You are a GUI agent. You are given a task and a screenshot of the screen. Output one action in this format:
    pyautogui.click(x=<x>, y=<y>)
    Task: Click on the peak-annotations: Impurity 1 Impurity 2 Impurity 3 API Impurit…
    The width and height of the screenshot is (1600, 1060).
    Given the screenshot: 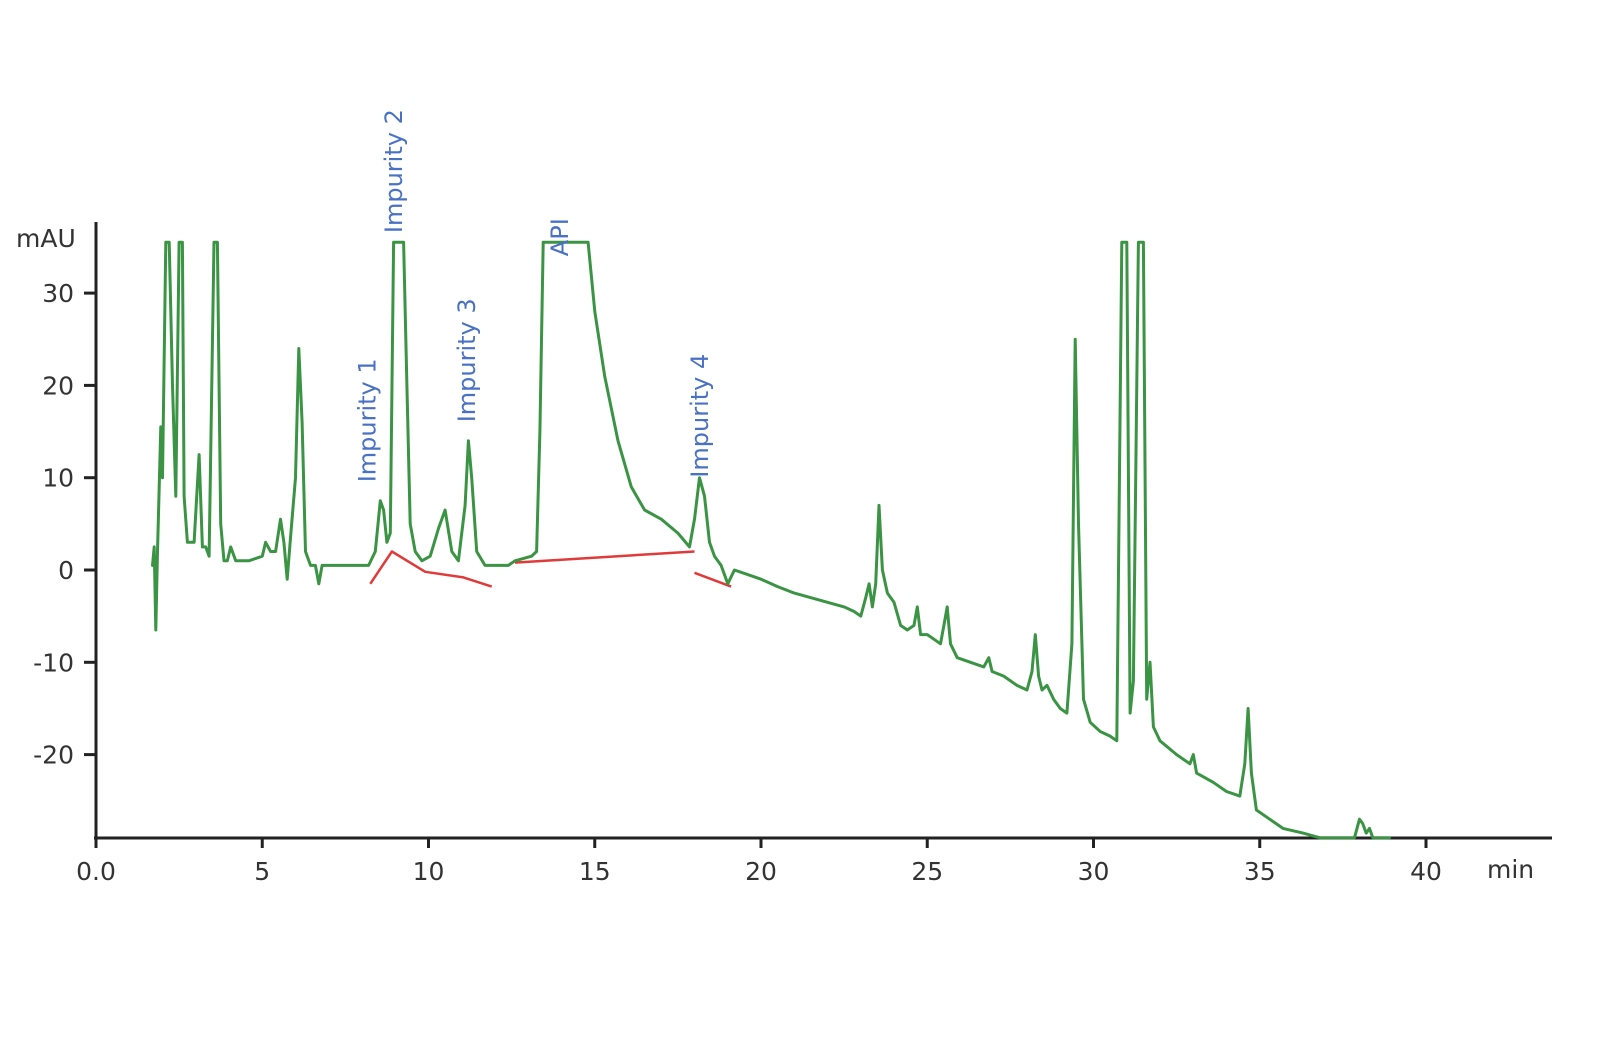 What is the action you would take?
    pyautogui.click(x=533, y=295)
    